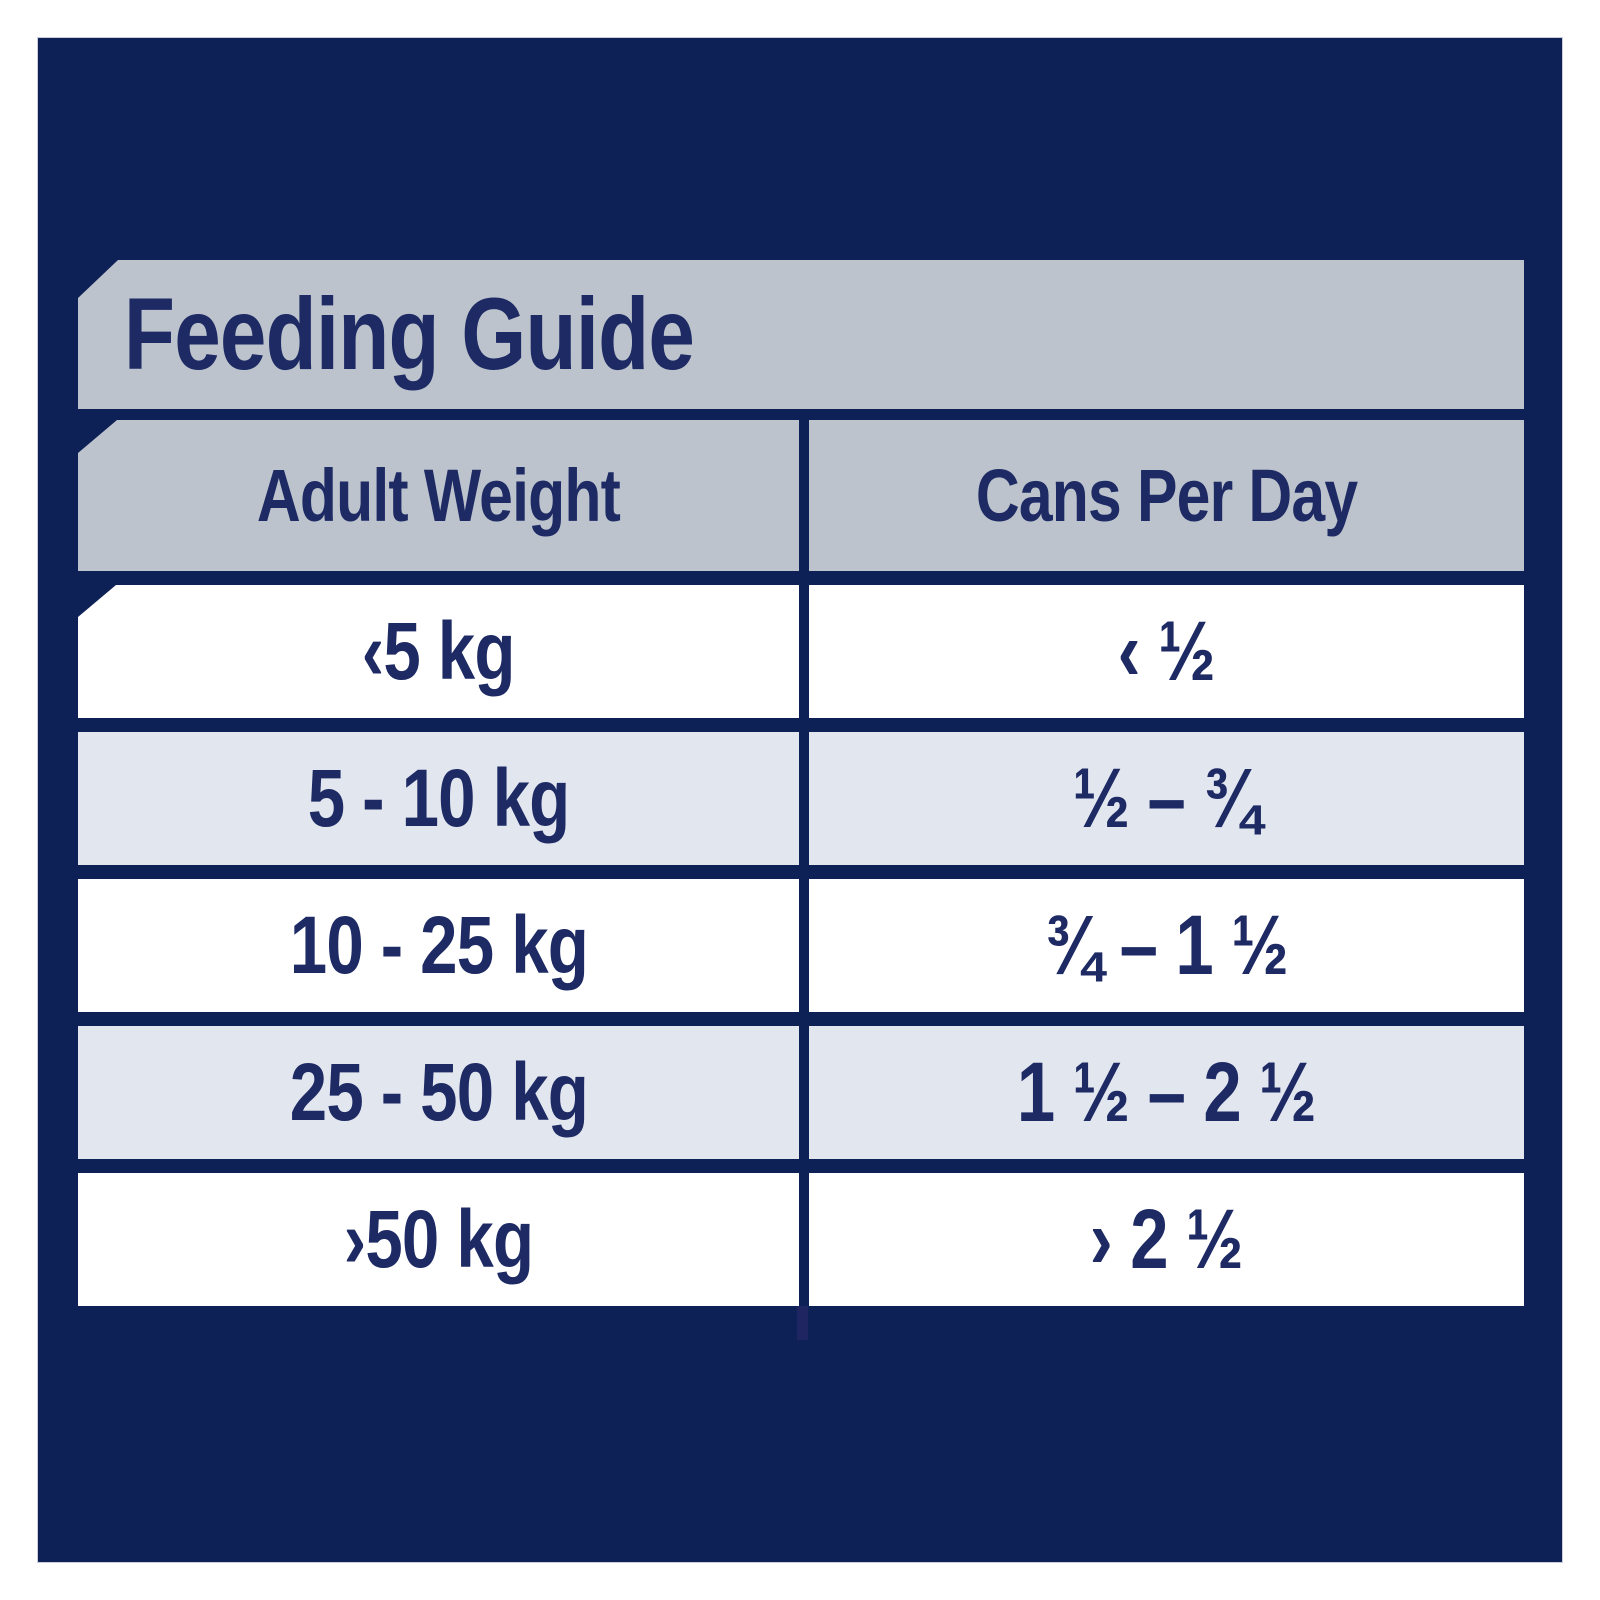 The image size is (1600, 1600). Describe the element at coordinates (801, 334) in the screenshot. I see `feeding-guide-title-bar: Feeding Guide` at that location.